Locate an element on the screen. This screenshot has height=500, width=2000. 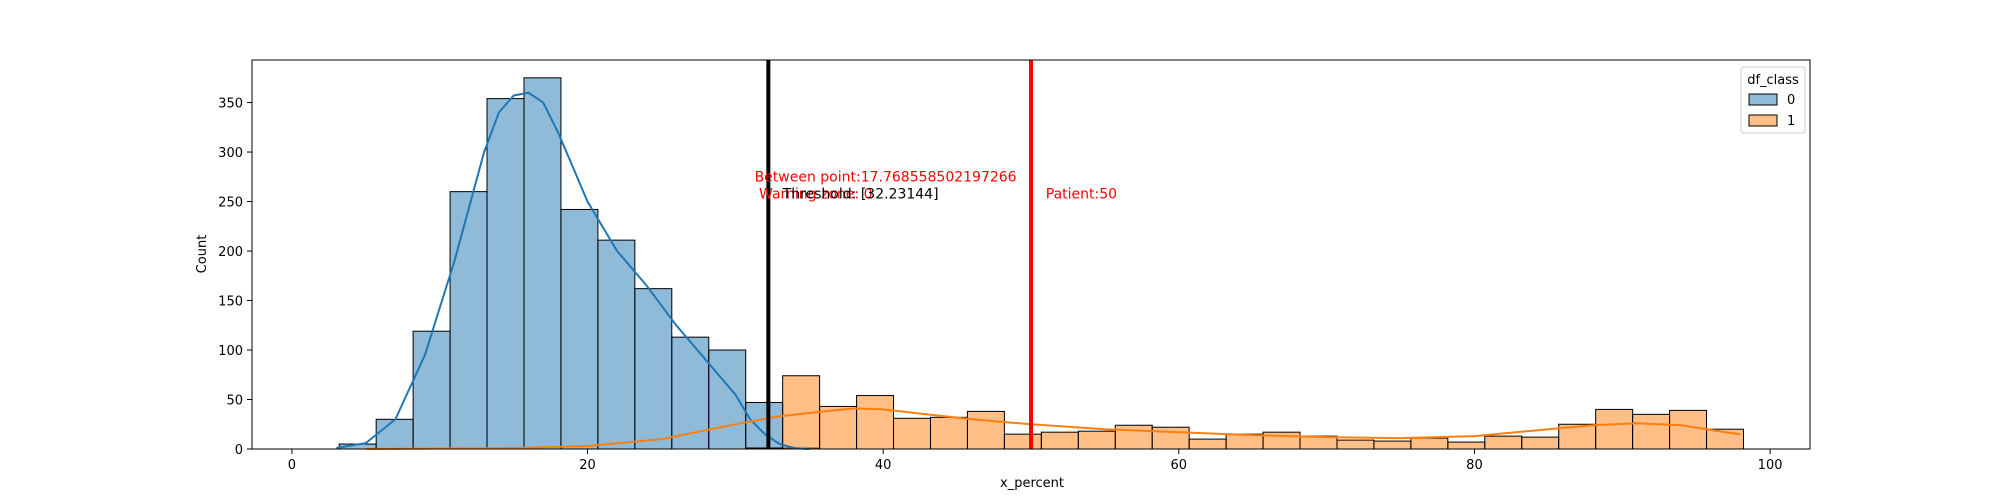
legend-label-0: 0 is located at coordinates (1791, 100).